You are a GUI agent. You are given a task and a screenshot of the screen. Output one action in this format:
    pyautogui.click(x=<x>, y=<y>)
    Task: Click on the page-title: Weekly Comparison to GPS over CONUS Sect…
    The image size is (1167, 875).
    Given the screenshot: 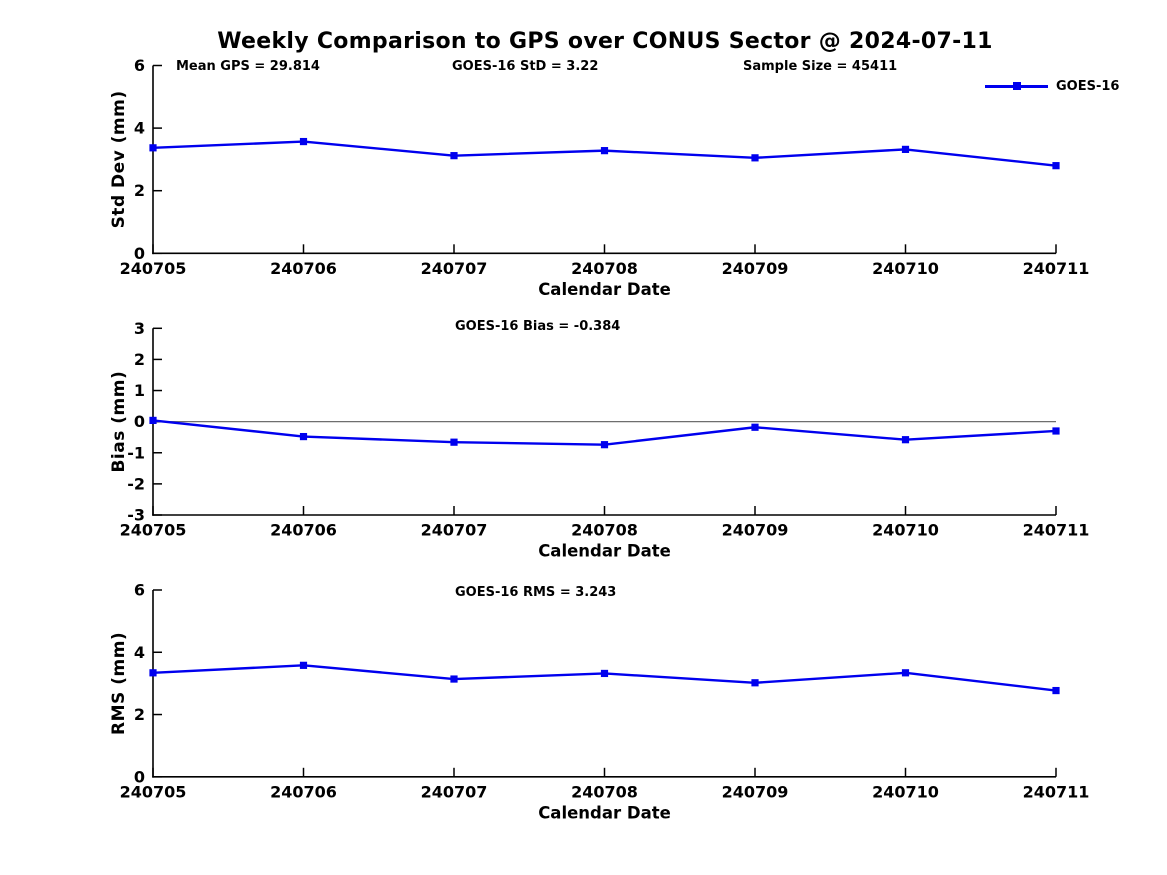 What is the action you would take?
    pyautogui.click(x=605, y=41)
    